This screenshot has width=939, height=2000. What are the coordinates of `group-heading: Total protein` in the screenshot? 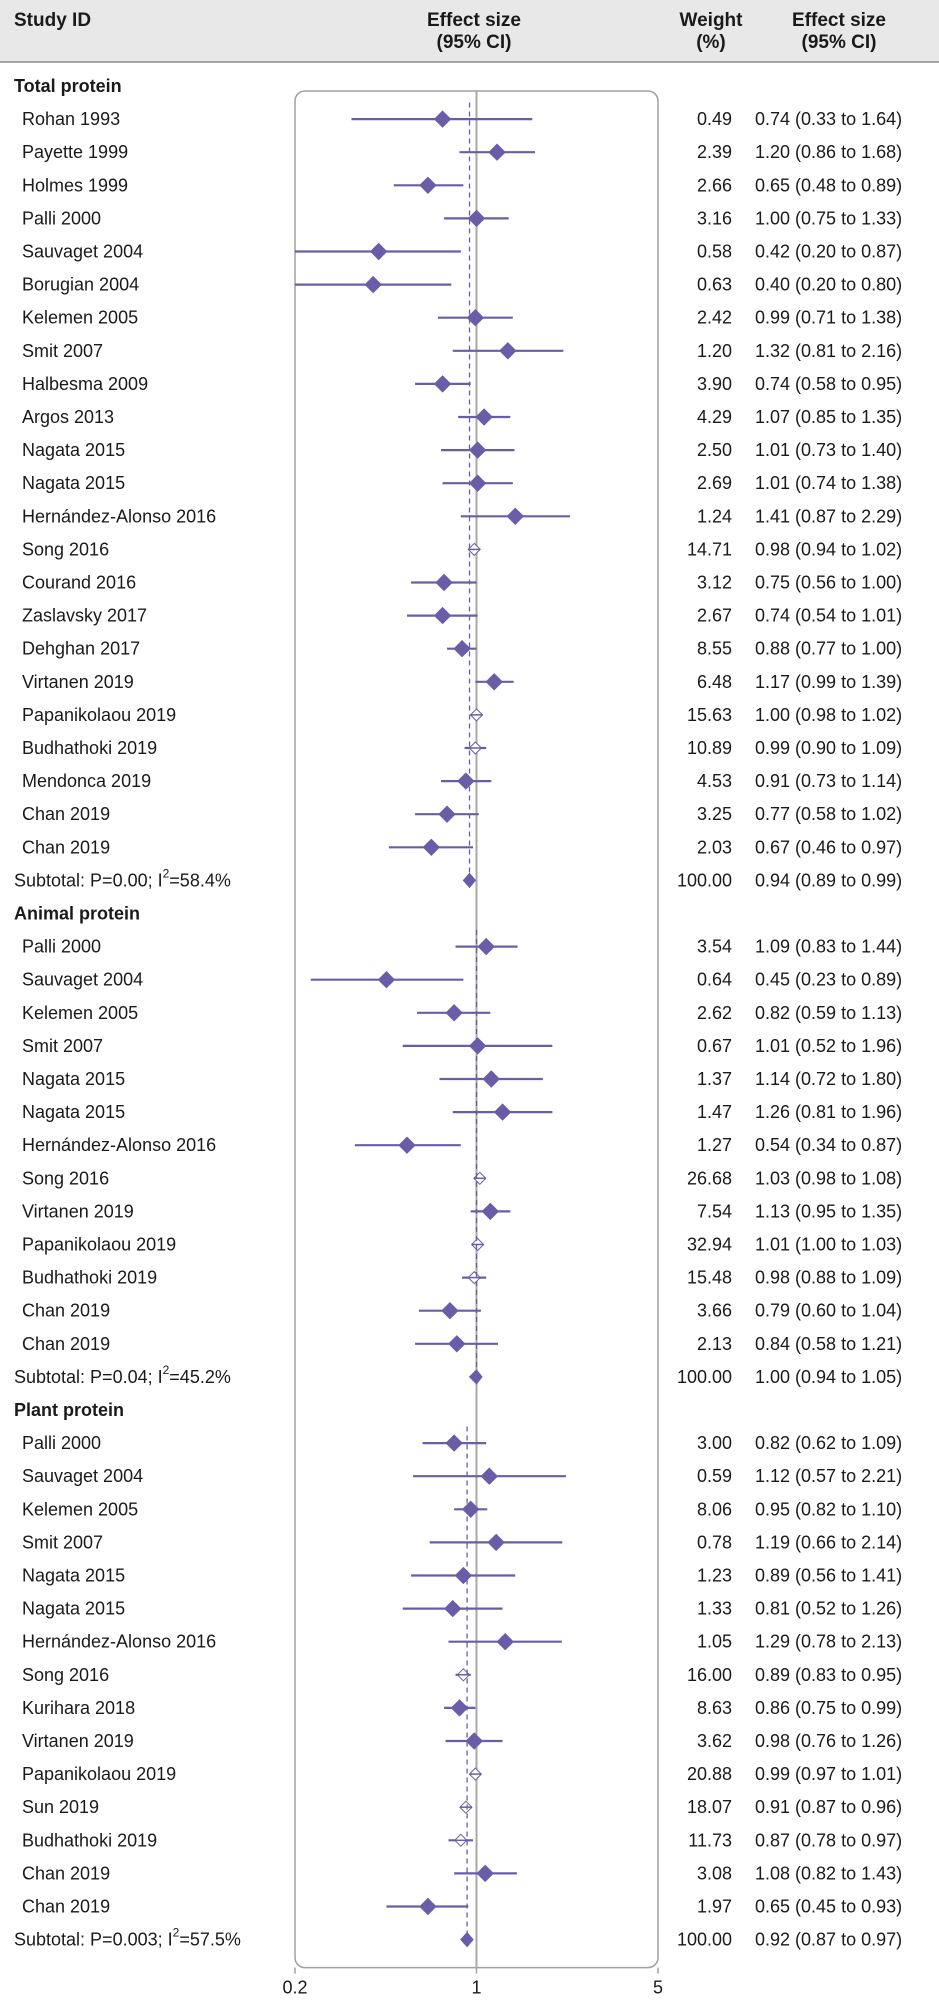 It's located at (68, 86).